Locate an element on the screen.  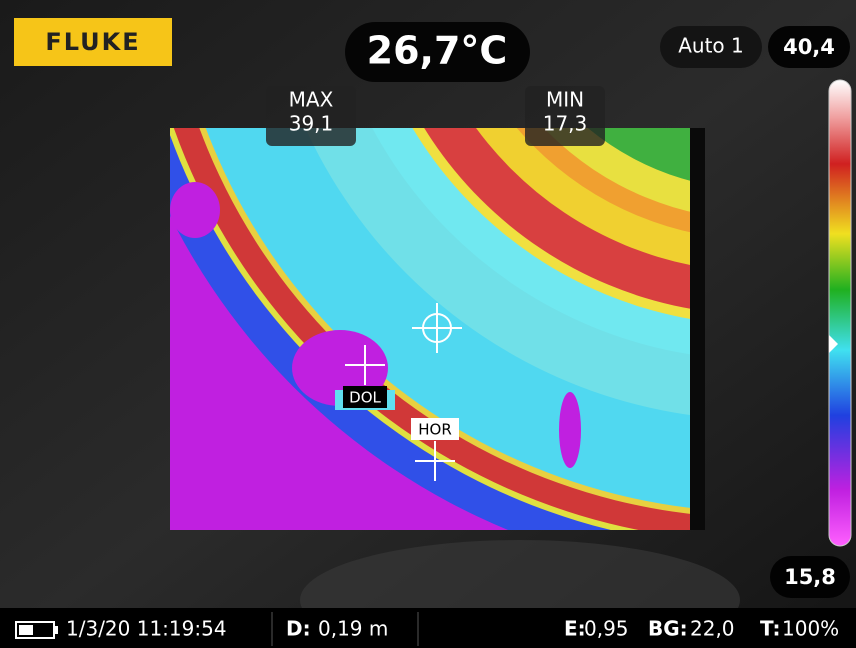
transmission-label: T: is located at coordinates (770, 629).